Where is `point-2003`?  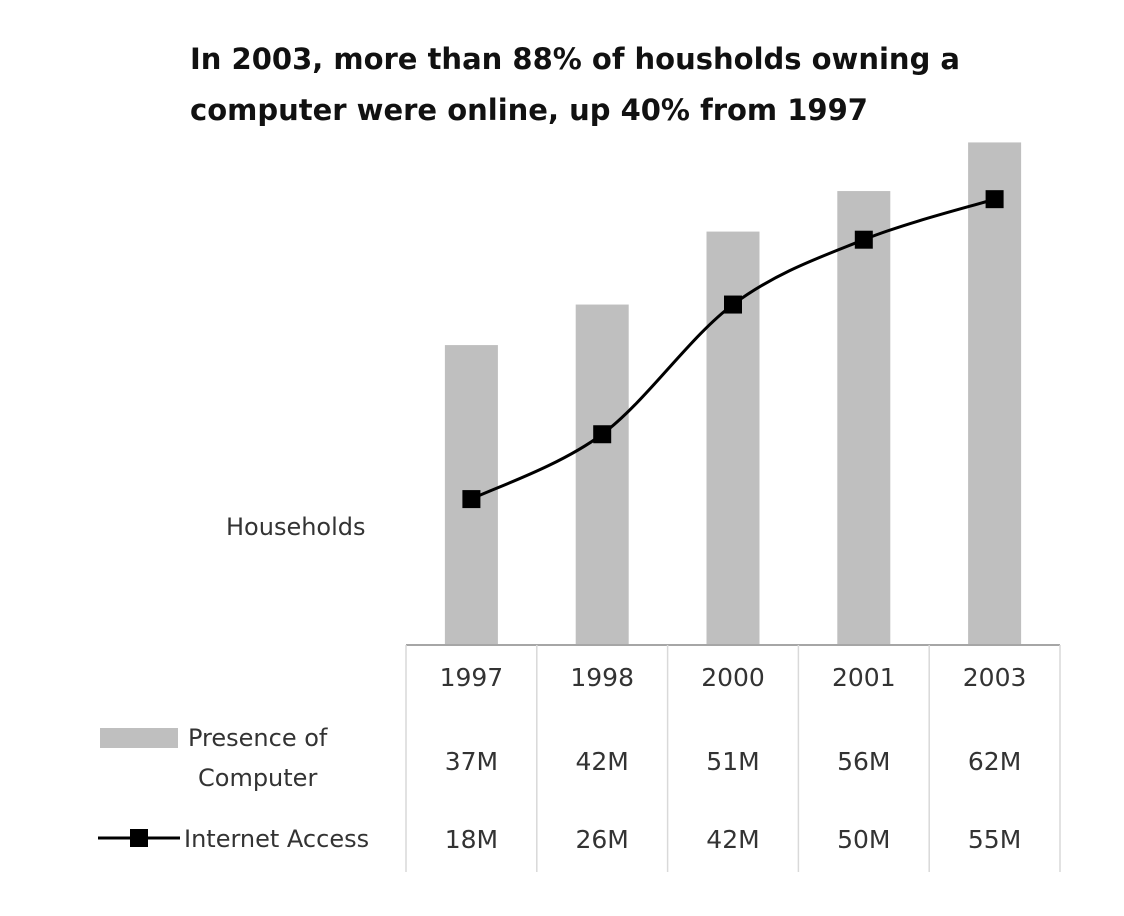
point-2003 is located at coordinates (994, 199).